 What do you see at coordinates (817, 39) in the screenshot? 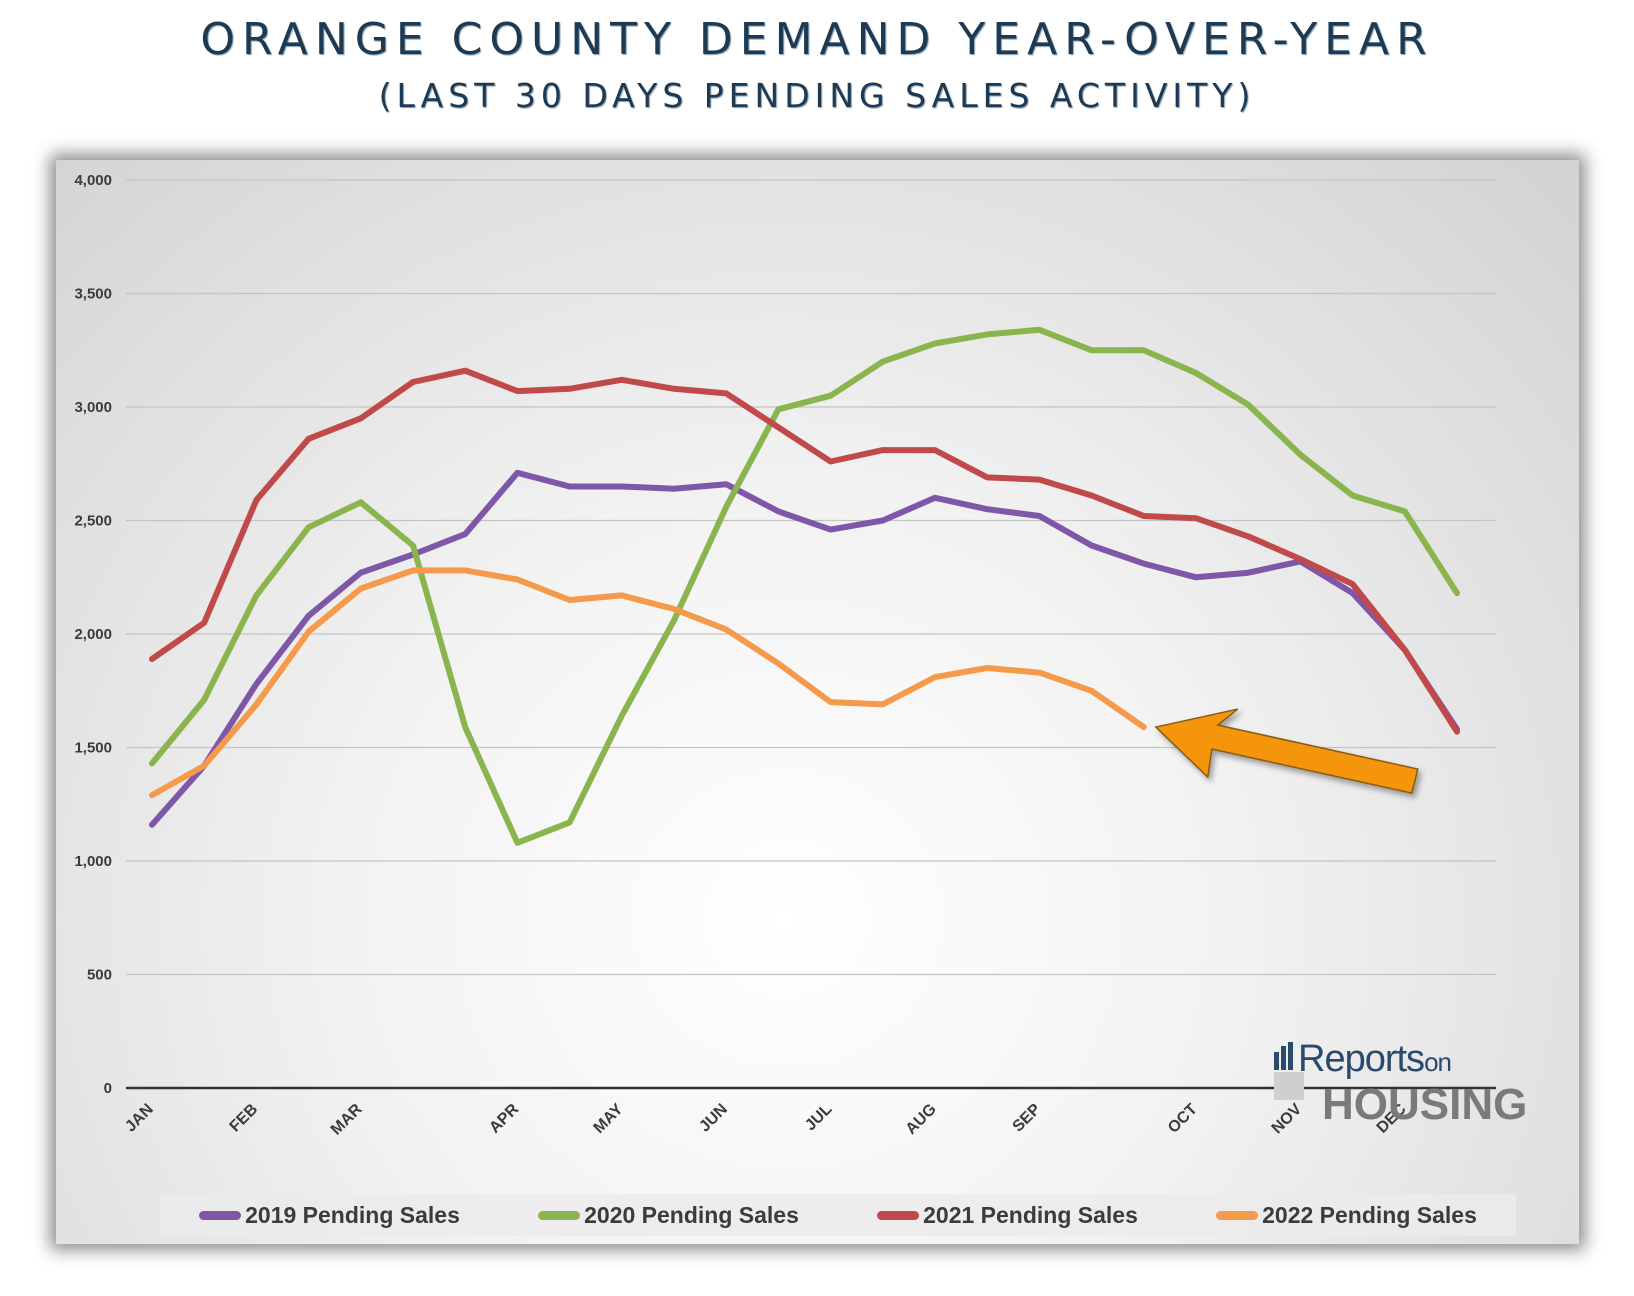
I see `chart-title: ORANGE COUNTY DEMAND YEAR-OVER-YEAR` at bounding box center [817, 39].